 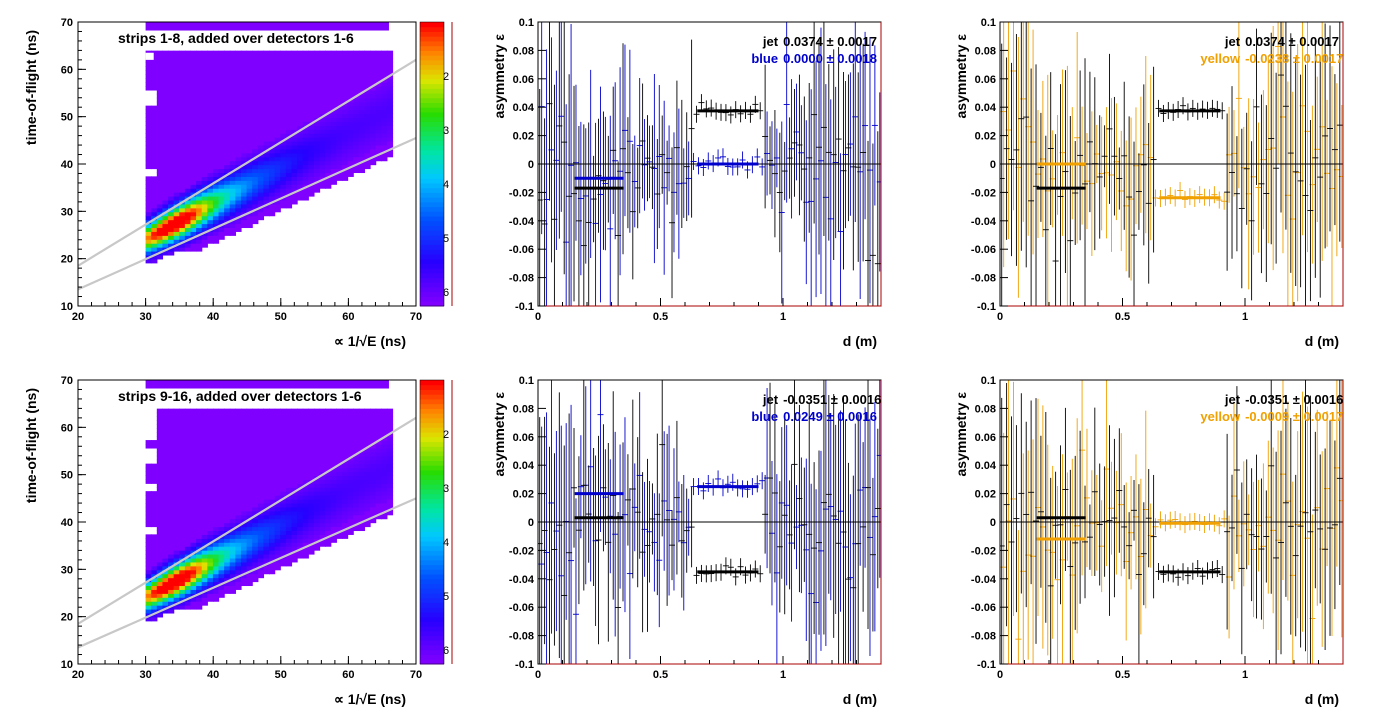 I want to click on colorbar-tick-label: 3, so click(x=446, y=131).